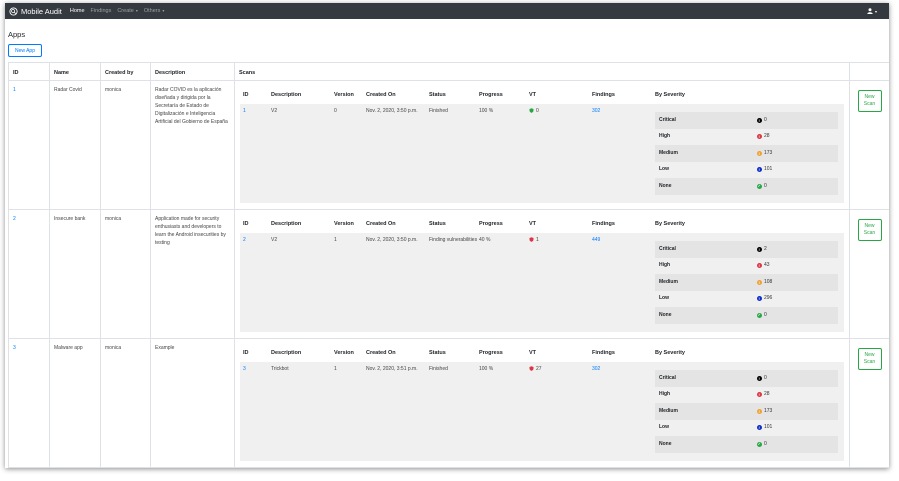 This screenshot has height=481, width=899. I want to click on brand-label: Mobile Audit, so click(41, 11).